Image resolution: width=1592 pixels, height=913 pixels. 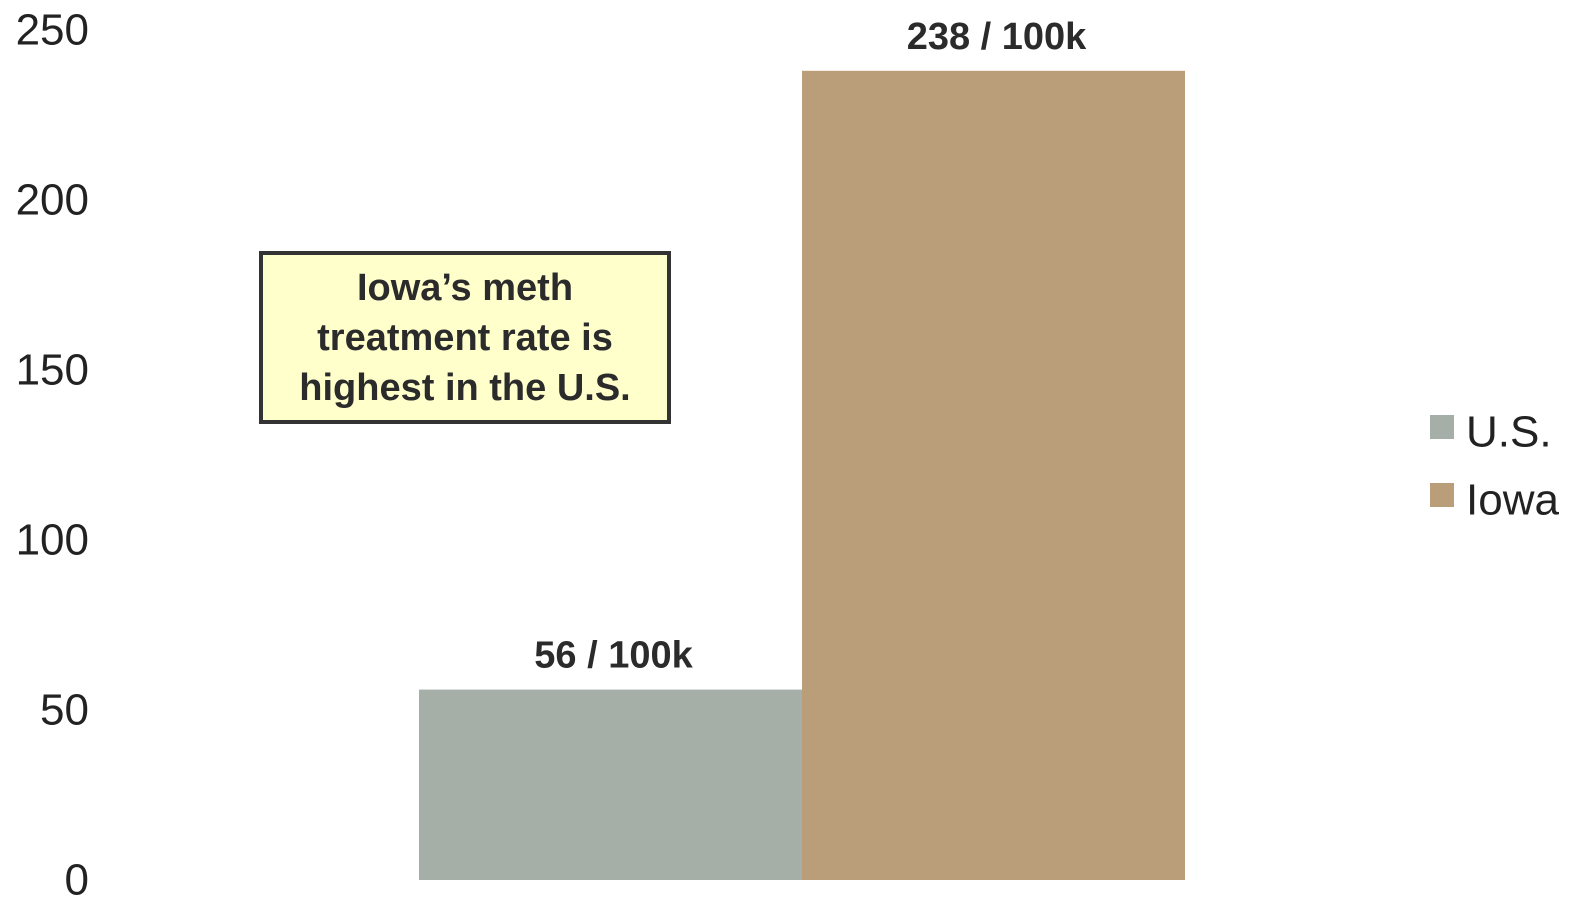 I want to click on data-label: 238 / 100k, so click(x=997, y=37).